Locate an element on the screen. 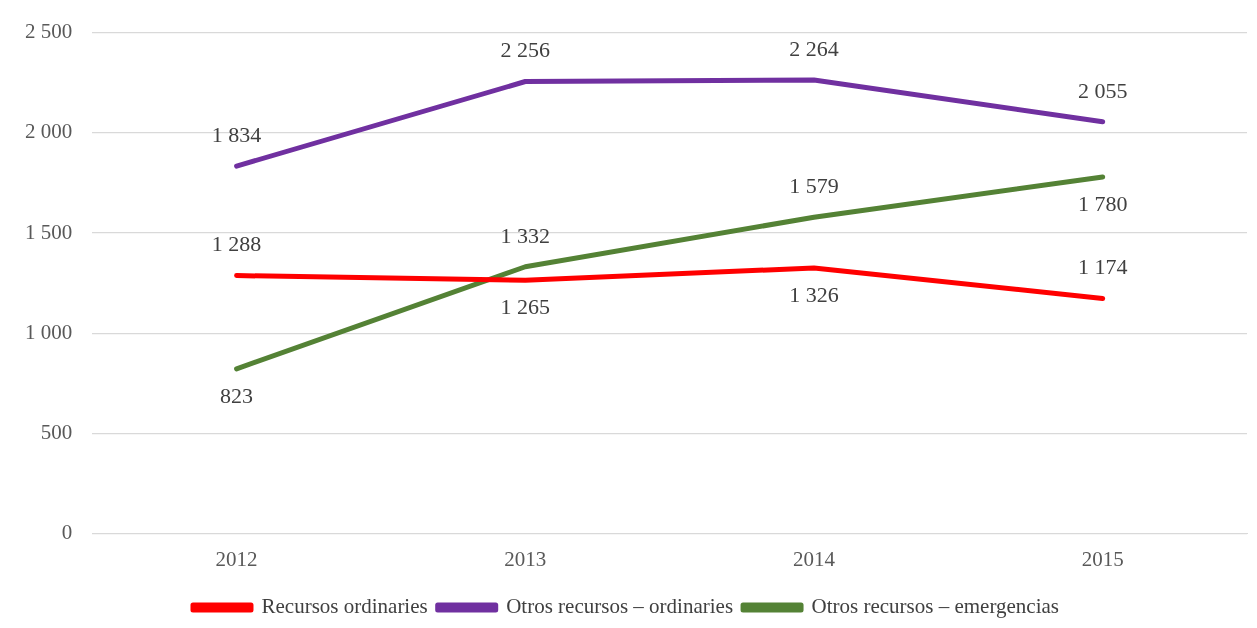 The height and width of the screenshot is (628, 1257). legend-label: Otros recursos – emergencias is located at coordinates (935, 606).